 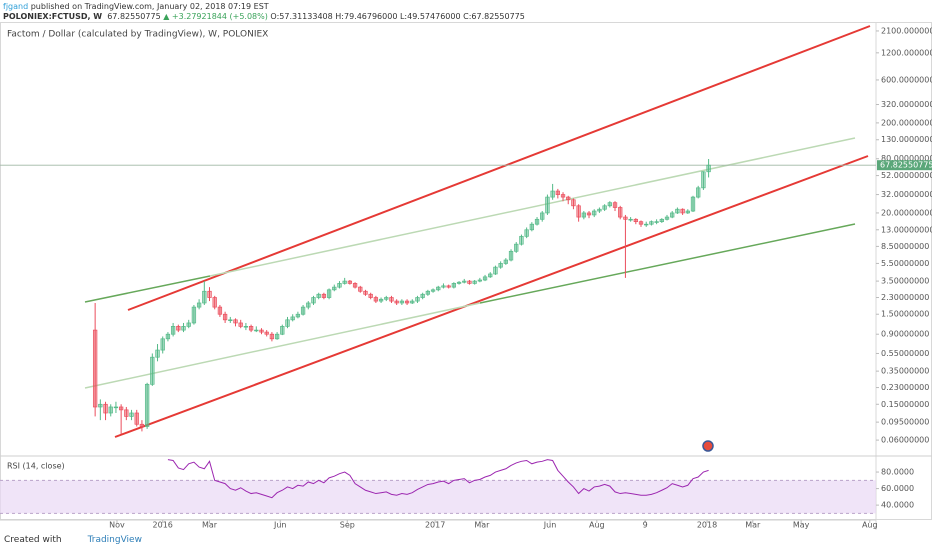 What do you see at coordinates (906, 158) in the screenshot?
I see `y-tick-label: 80.00000000` at bounding box center [906, 158].